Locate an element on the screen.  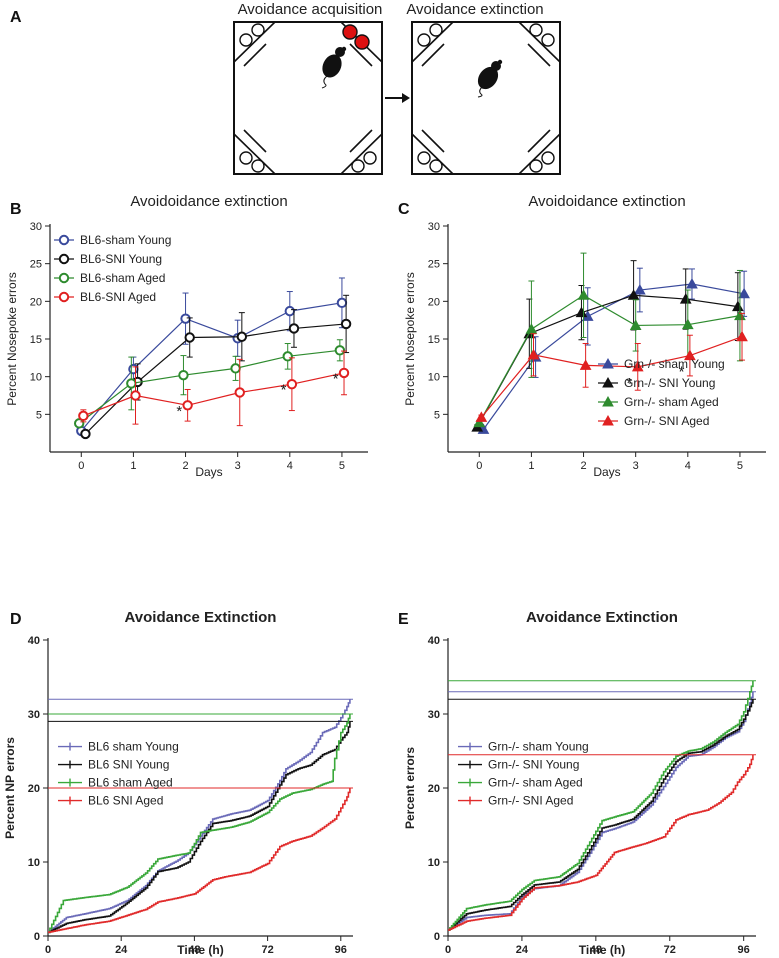
legend-entry-label: BL6 SNI Young is located at coordinates (128, 765).